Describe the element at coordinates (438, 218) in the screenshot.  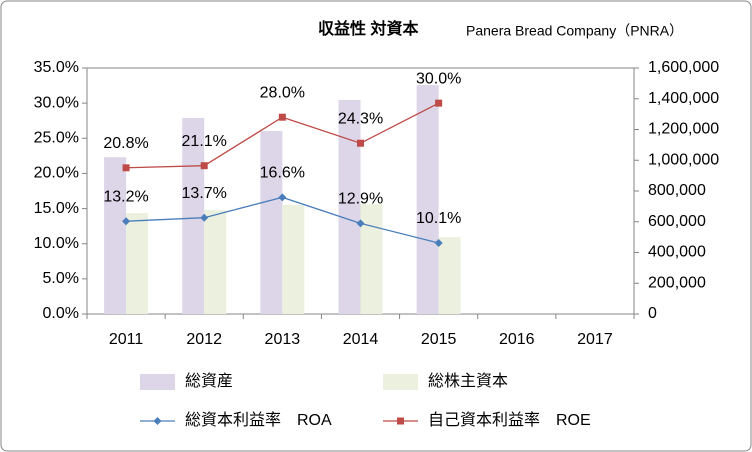
I see `data-label: 10.1%` at that location.